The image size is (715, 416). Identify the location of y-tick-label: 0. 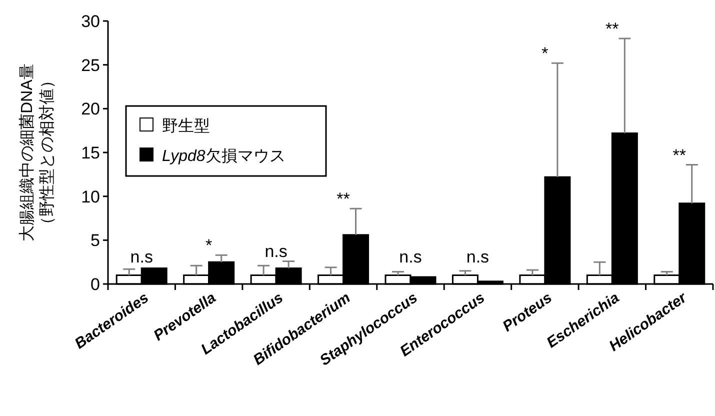
(95, 284).